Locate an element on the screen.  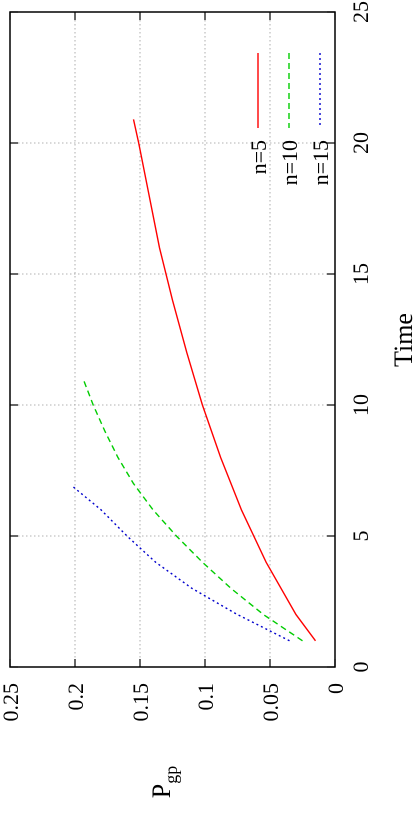
y-axis-label: Pgp is located at coordinates (164, 782).